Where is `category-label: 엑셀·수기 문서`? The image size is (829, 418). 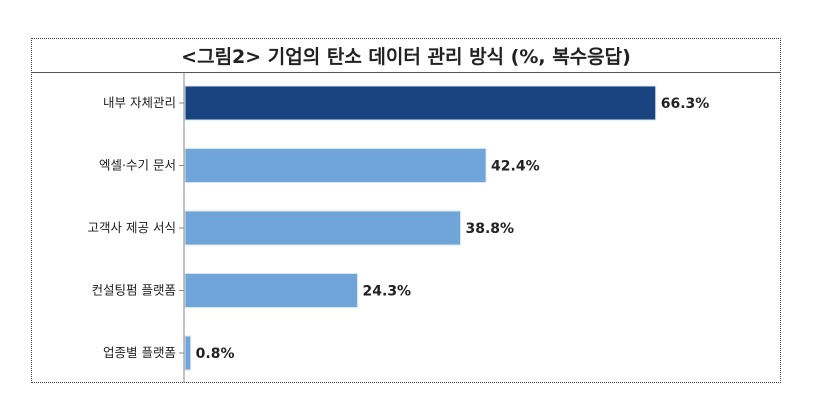
category-label: 엑셀·수기 문서 is located at coordinates (137, 165).